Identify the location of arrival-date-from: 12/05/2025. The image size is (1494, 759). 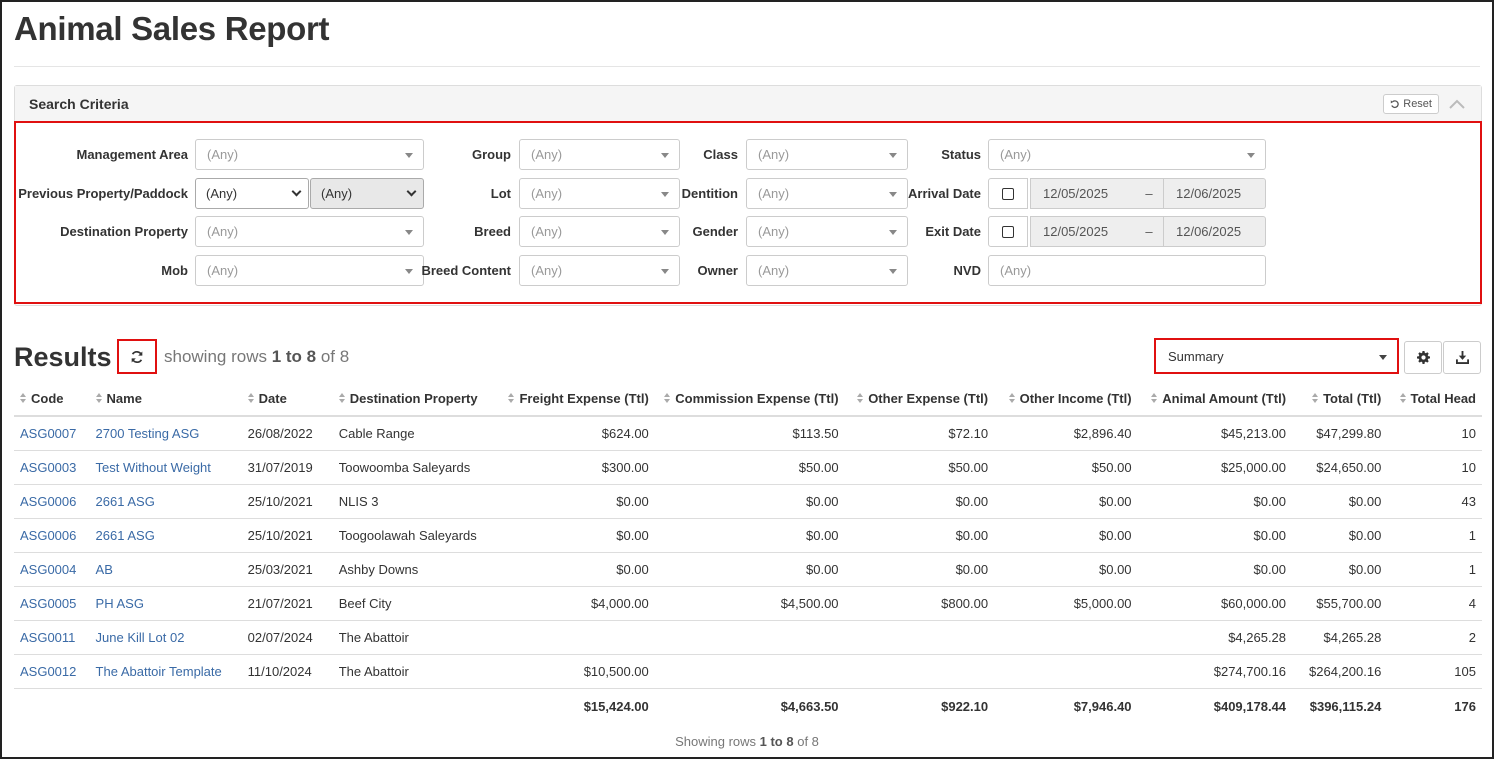
(1083, 193).